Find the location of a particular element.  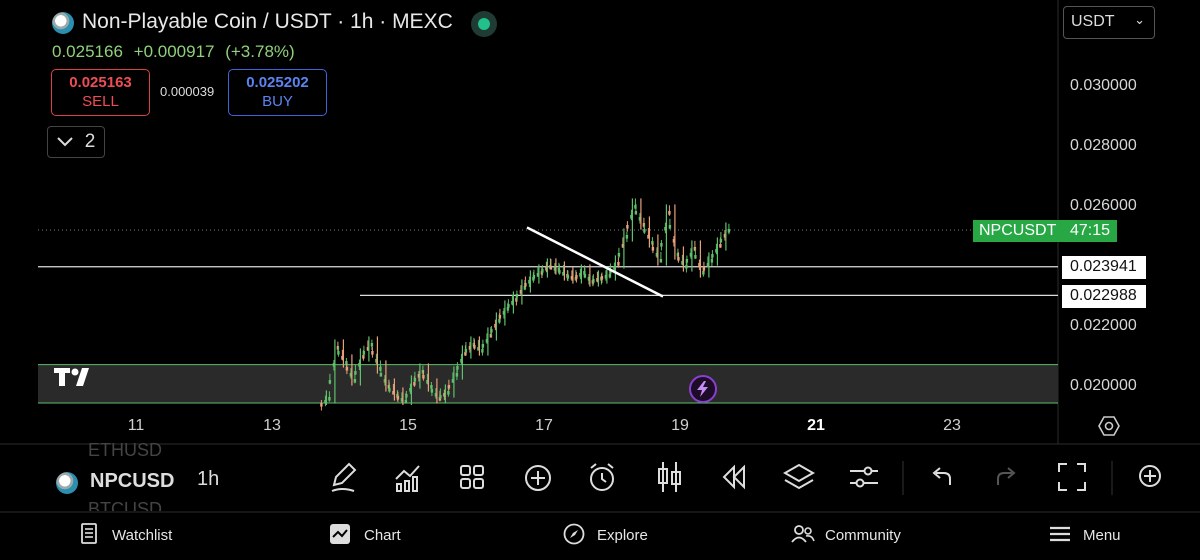

community-icon is located at coordinates (803, 534).